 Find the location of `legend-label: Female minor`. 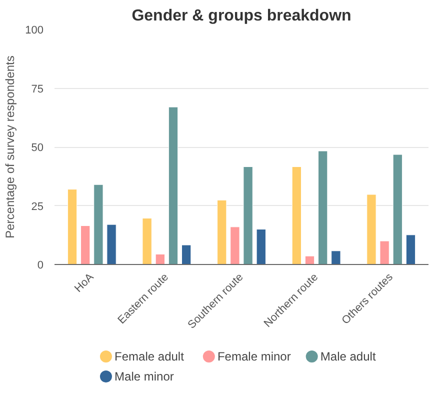

legend-label: Female minor is located at coordinates (254, 357).